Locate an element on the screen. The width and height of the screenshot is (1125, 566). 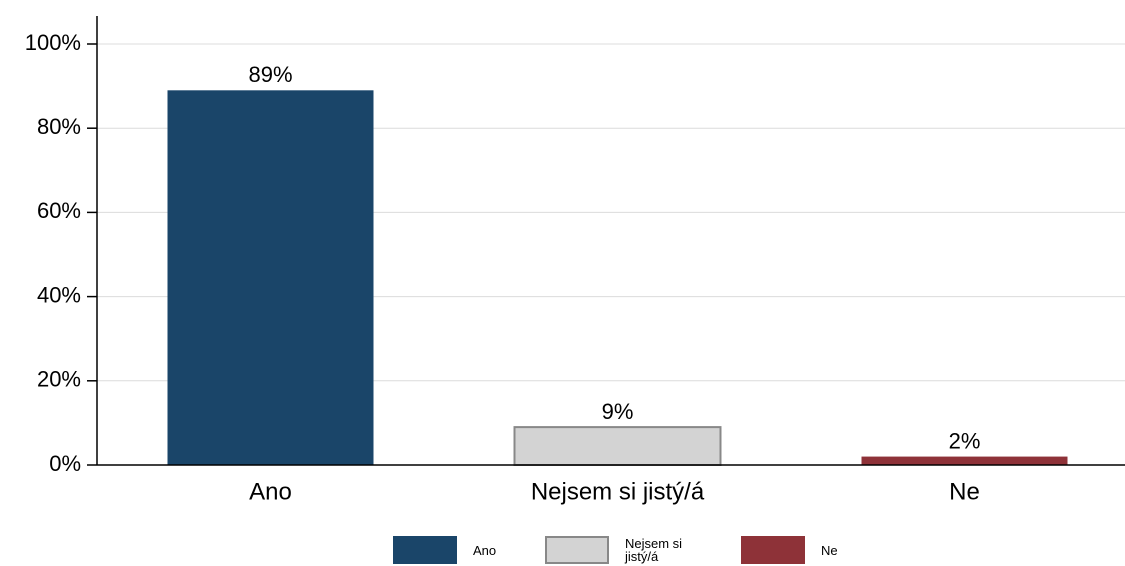
y-tick-label: 40% is located at coordinates (59, 294).